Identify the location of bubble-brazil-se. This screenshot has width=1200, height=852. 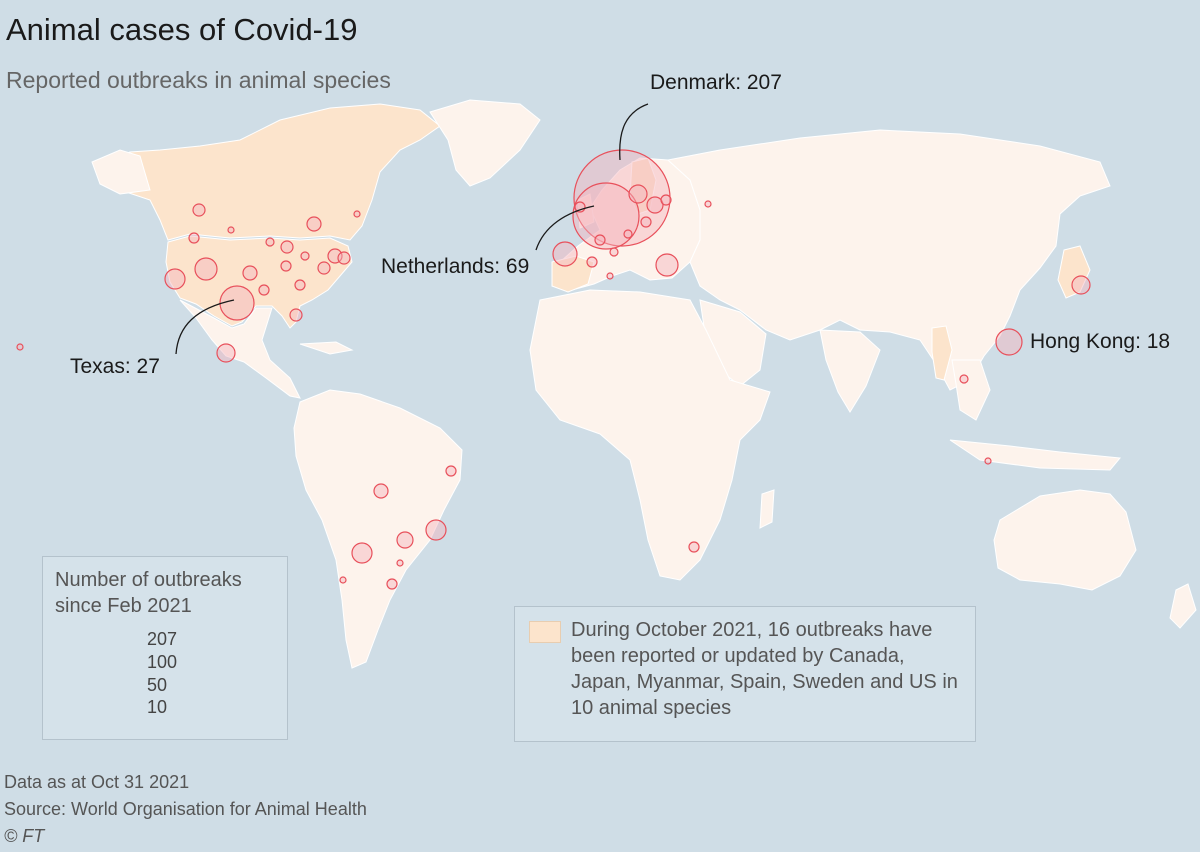
(405, 540).